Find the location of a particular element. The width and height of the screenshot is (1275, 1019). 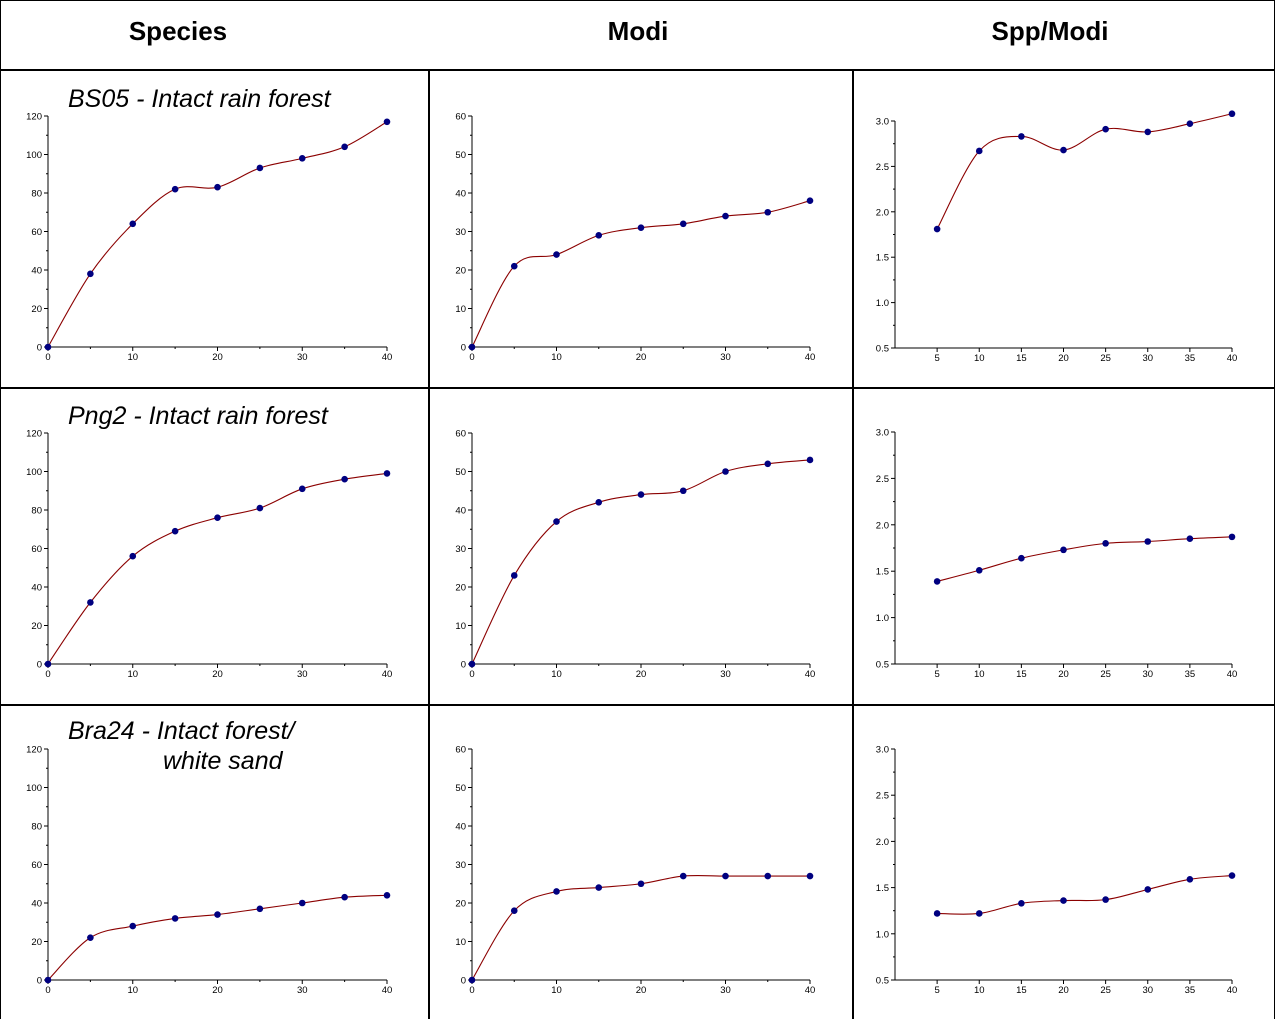

y-tick-label: 80 is located at coordinates (36, 511).